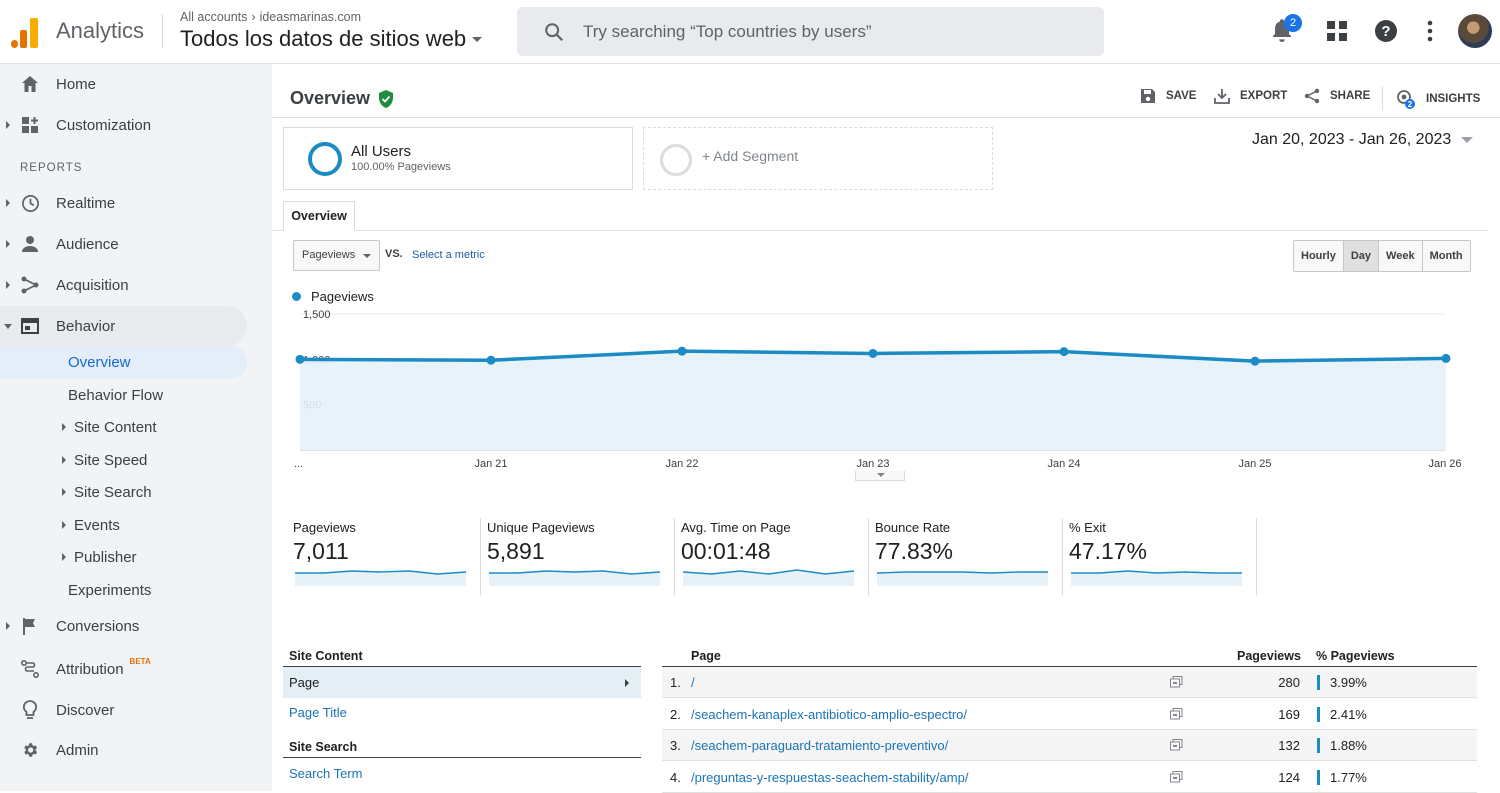  Describe the element at coordinates (123, 750) in the screenshot. I see `sidebar-item-admin: Admin` at that location.